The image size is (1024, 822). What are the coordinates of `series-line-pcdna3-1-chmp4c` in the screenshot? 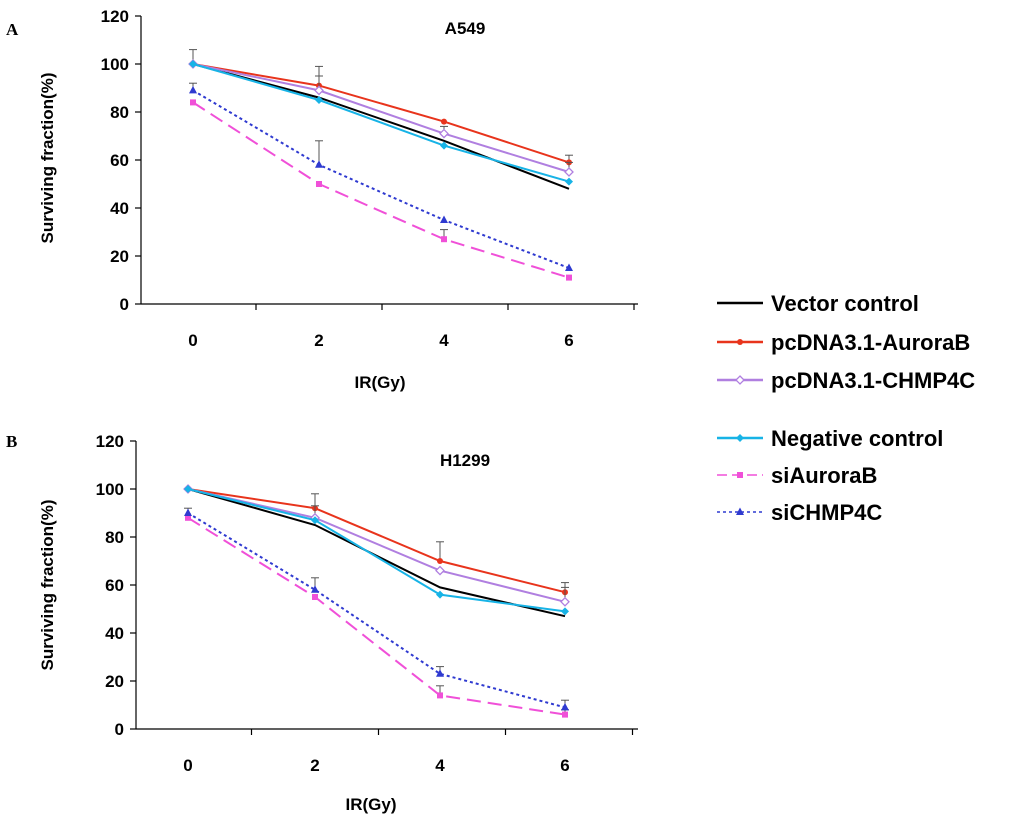 It's located at (376, 545).